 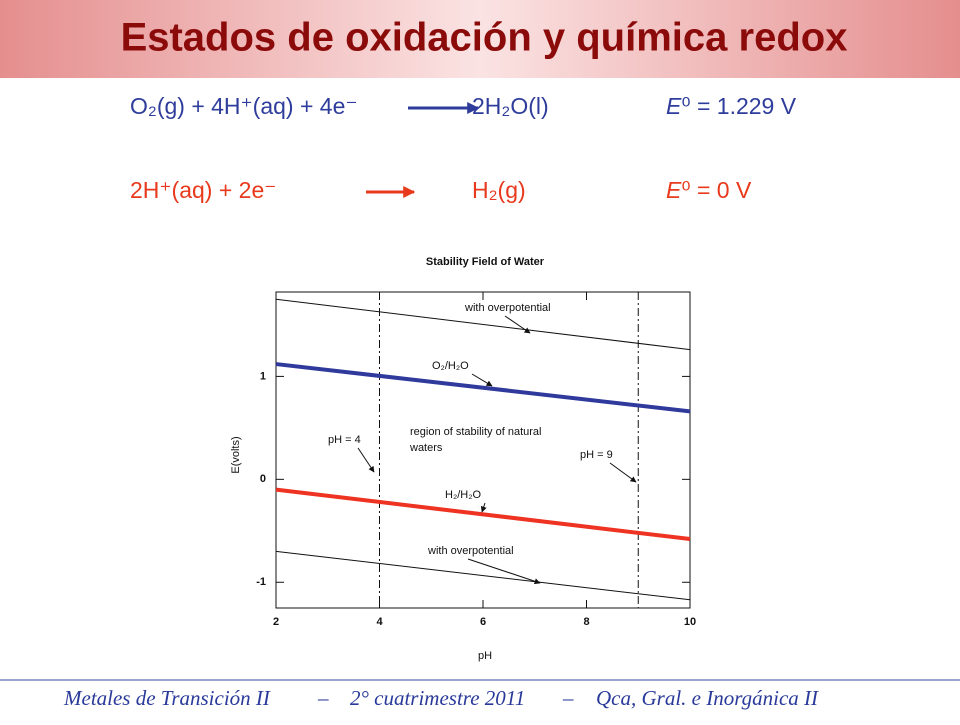 I want to click on series-label: O₂/H₂O, so click(x=450, y=366).